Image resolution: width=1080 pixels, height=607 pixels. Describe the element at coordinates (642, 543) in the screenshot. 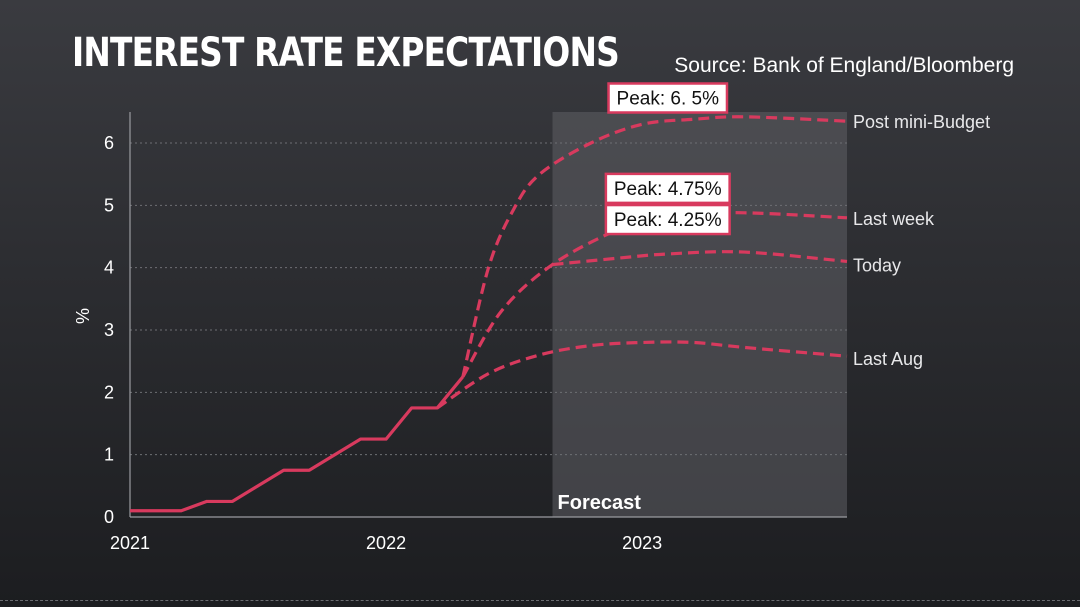

I see `x-tick-label: 2023` at that location.